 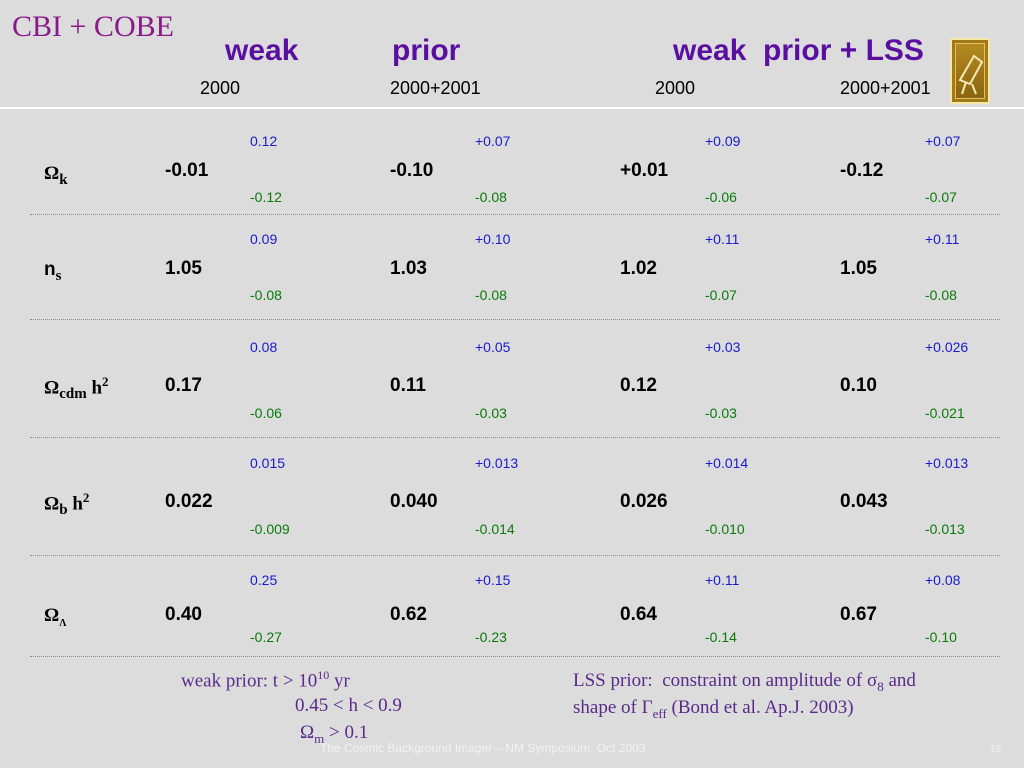 I want to click on lower-error: -0.27, so click(x=266, y=637).